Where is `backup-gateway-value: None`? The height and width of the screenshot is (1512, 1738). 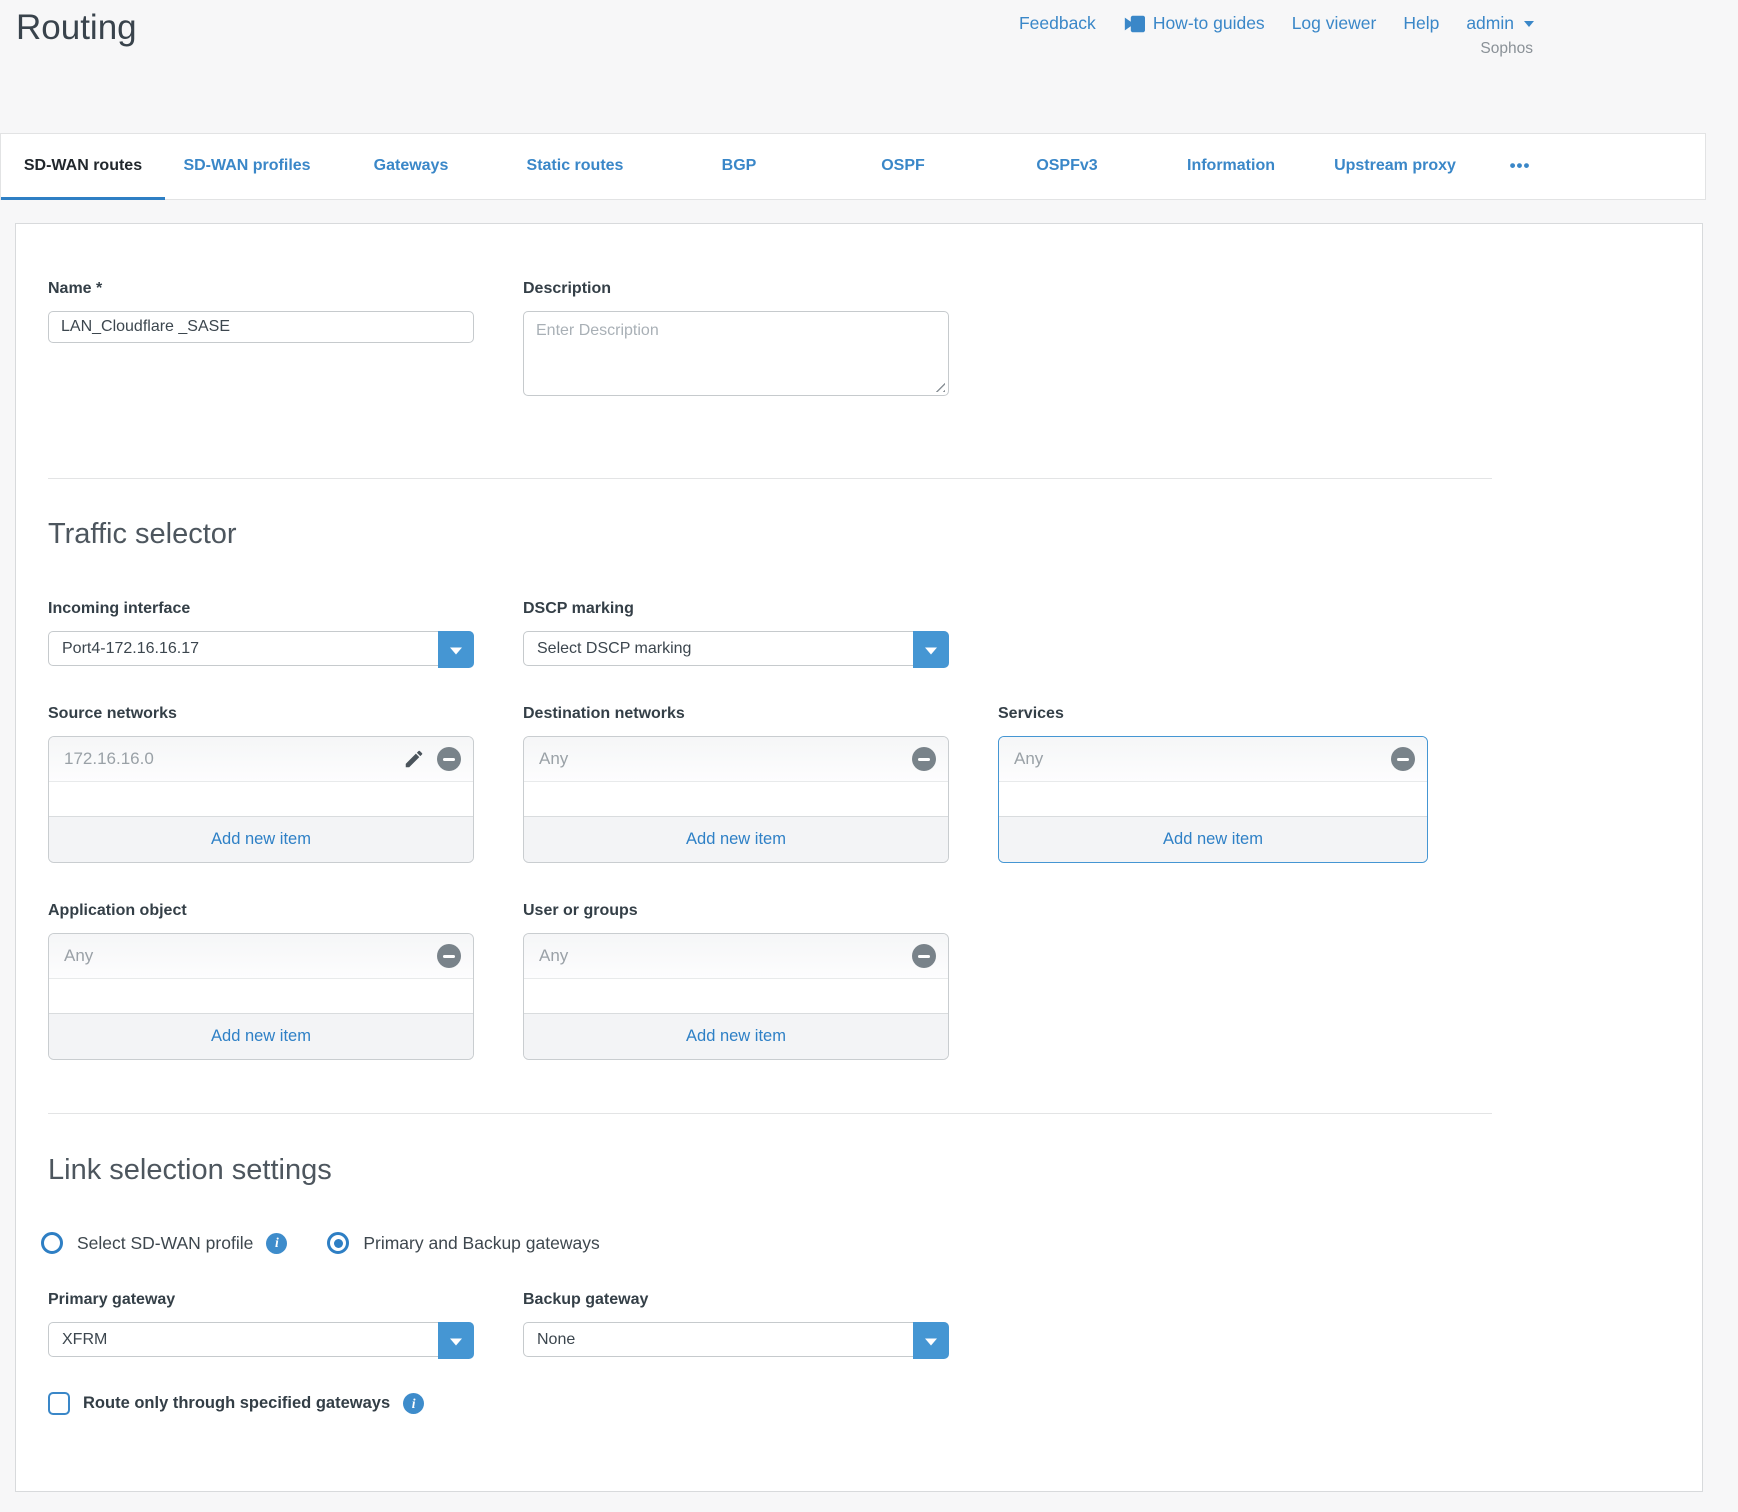 backup-gateway-value: None is located at coordinates (556, 1339).